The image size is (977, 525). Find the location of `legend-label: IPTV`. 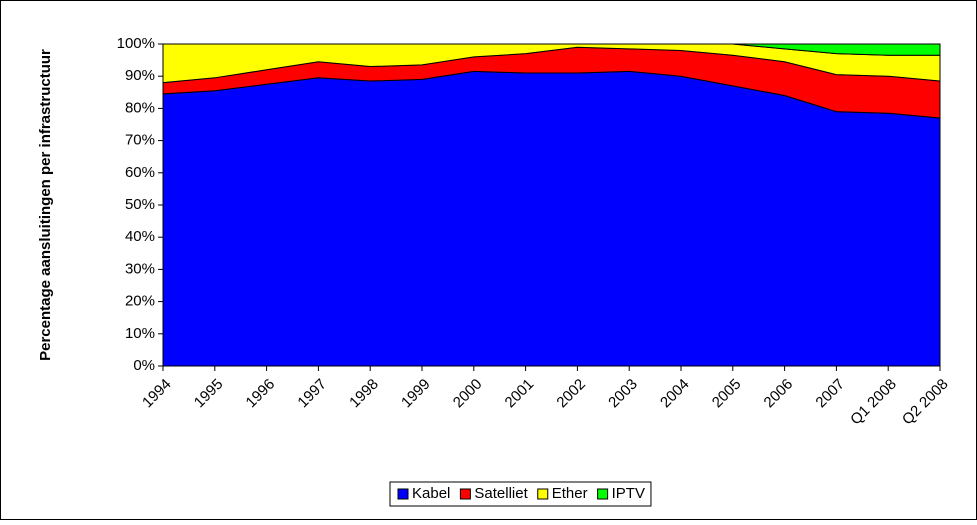

legend-label: IPTV is located at coordinates (628, 493).